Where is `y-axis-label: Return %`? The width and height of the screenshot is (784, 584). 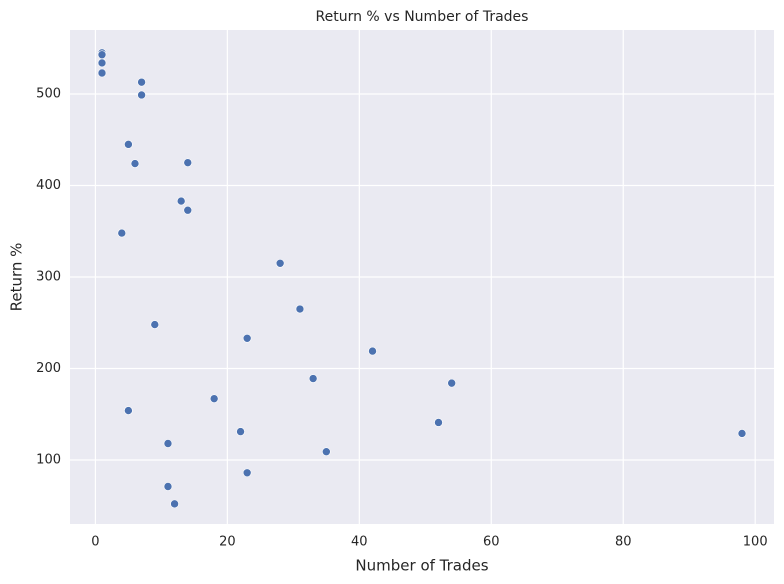
y-axis-label: Return % is located at coordinates (17, 277).